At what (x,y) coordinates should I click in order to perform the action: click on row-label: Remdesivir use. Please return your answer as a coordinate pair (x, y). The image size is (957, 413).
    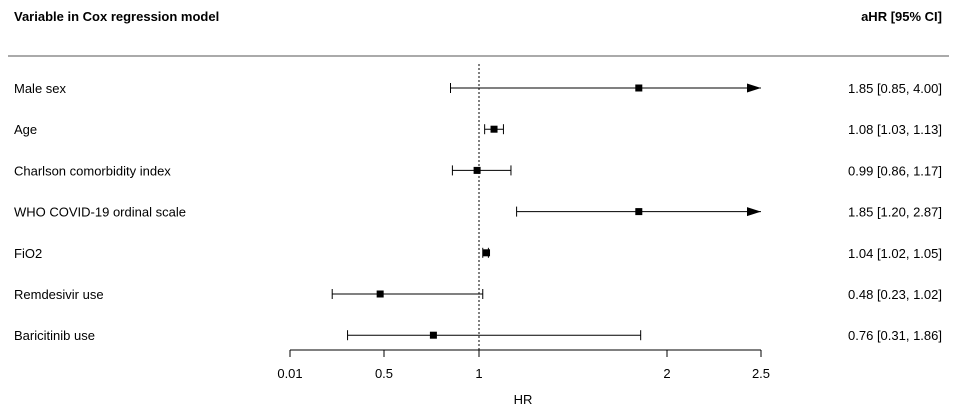
    Looking at the image, I should click on (59, 294).